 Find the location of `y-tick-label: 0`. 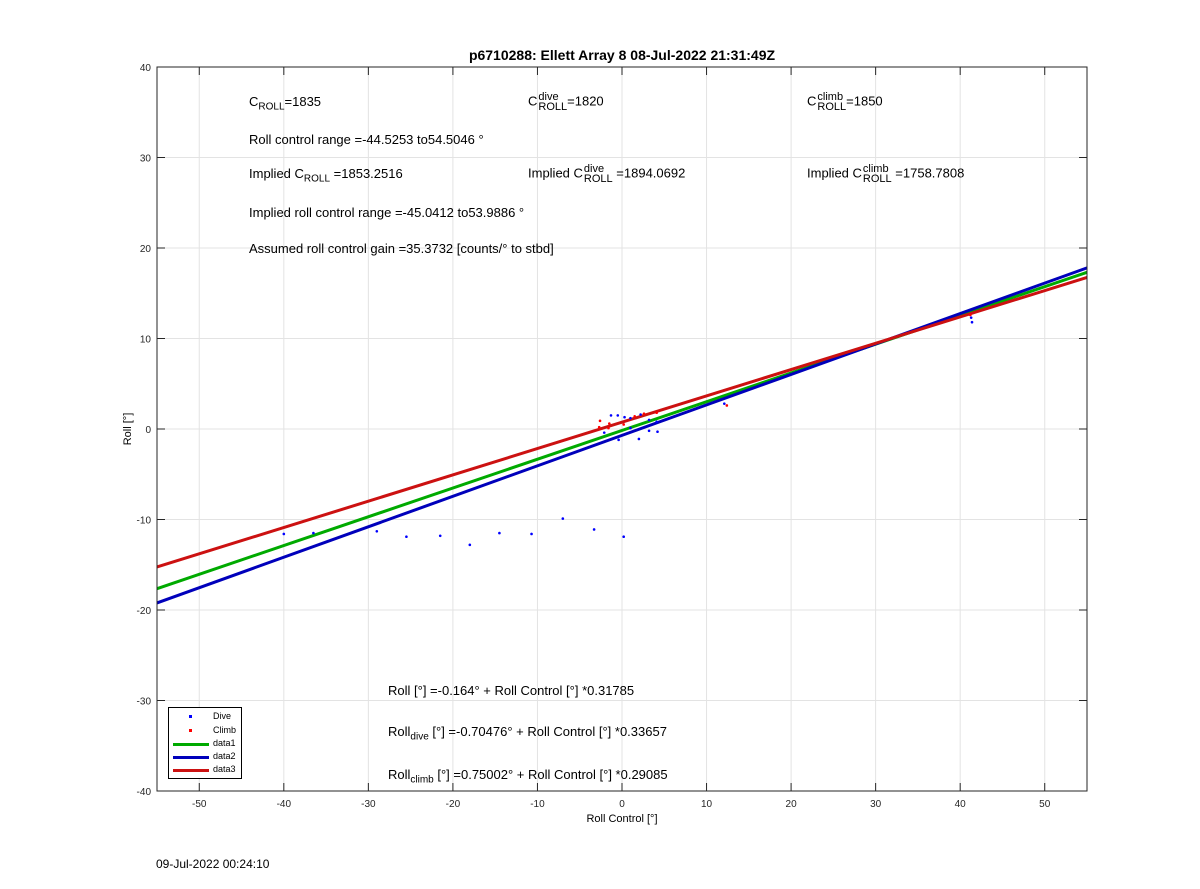

y-tick-label: 0 is located at coordinates (148, 430).